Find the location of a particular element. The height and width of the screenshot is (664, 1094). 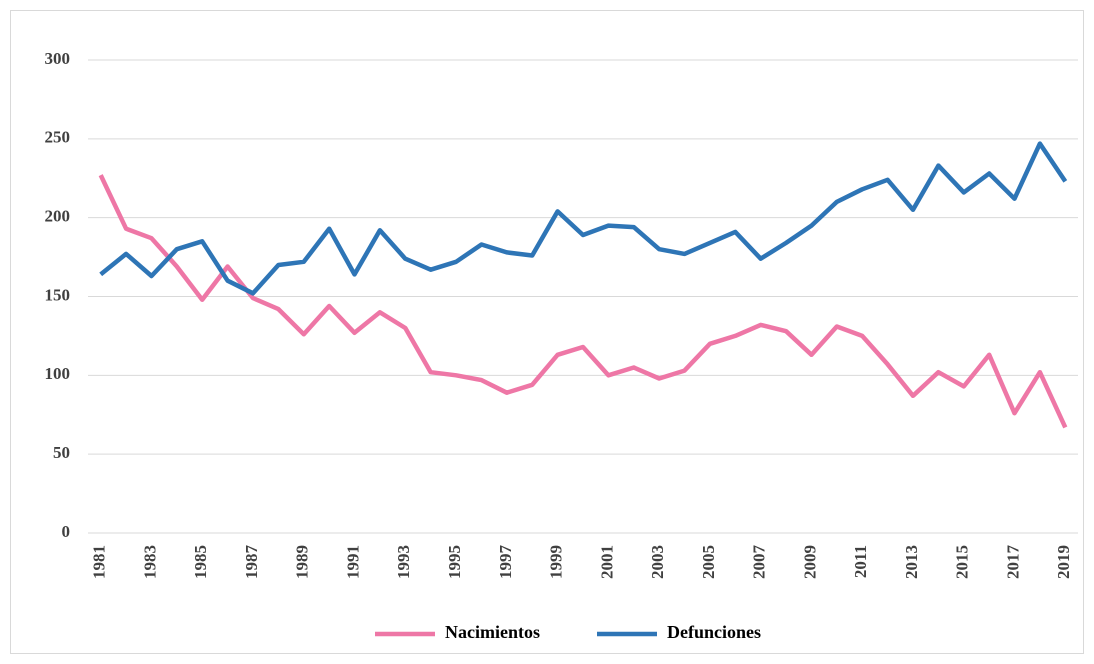

x-tick-label: 2011 is located at coordinates (860, 561).